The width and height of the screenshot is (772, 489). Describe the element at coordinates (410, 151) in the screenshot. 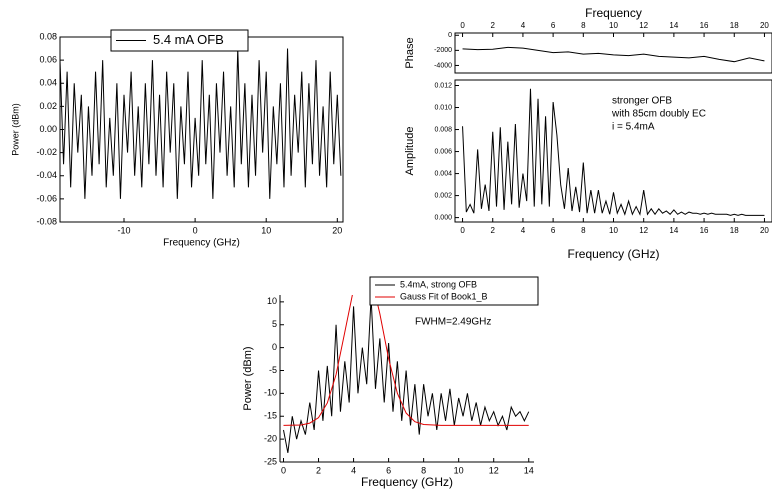

I see `y-axis-label: Amplitude` at that location.